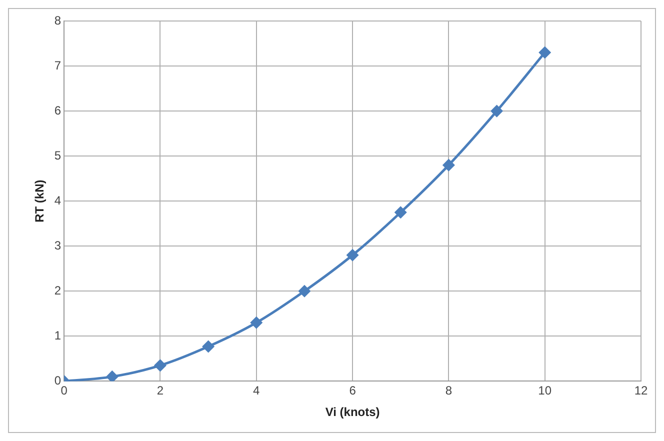 This screenshot has height=441, width=664. What do you see at coordinates (39, 201) in the screenshot?
I see `y-axis-title: RT (kN)` at bounding box center [39, 201].